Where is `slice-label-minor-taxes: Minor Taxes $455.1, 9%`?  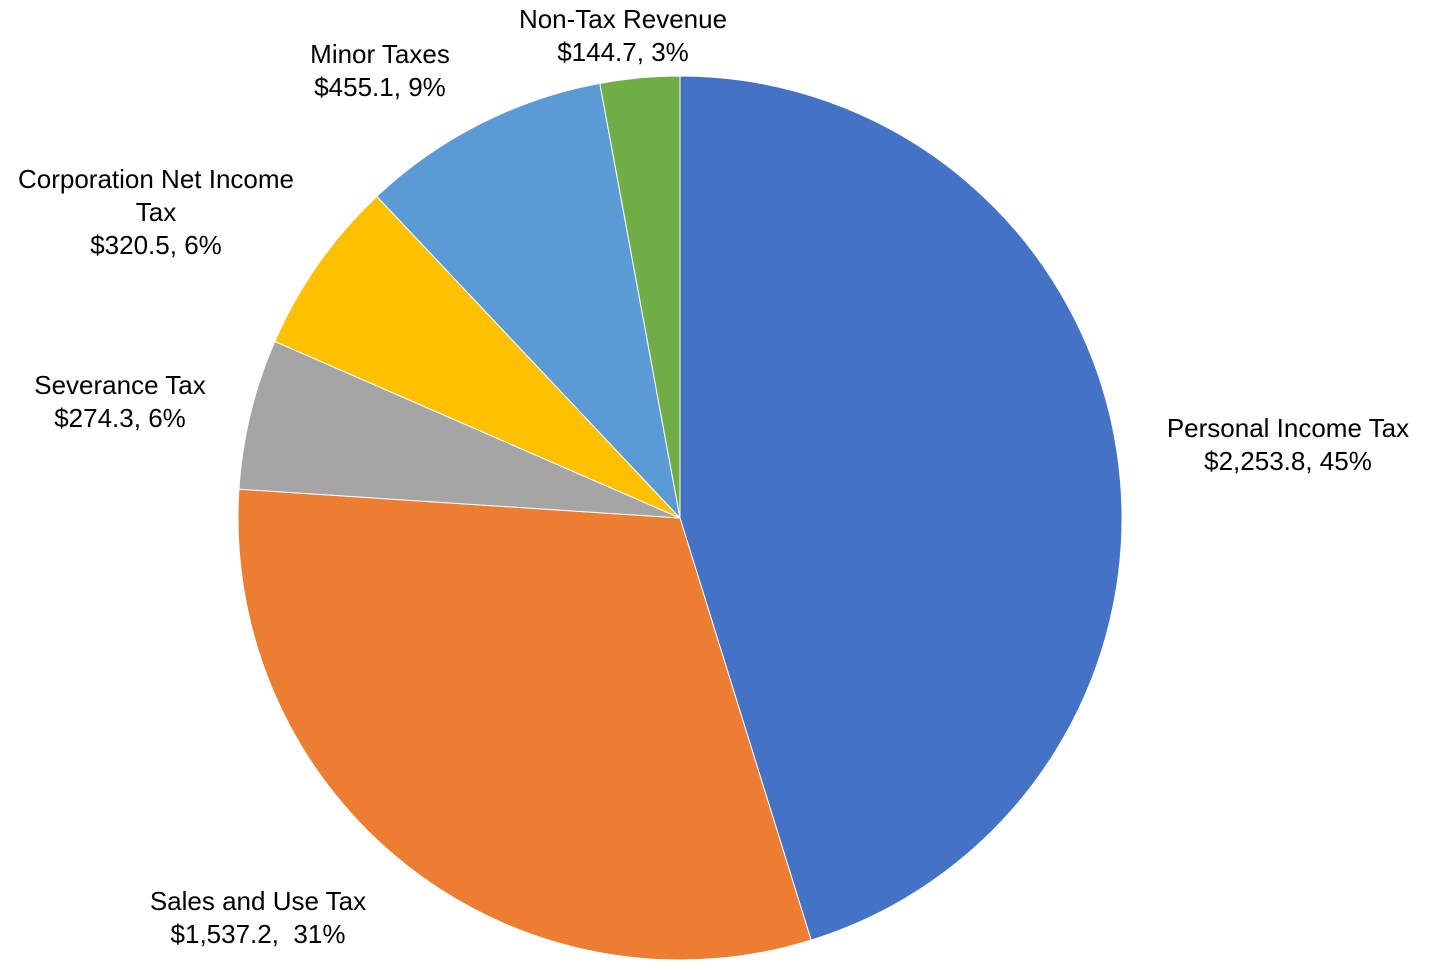 slice-label-minor-taxes: Minor Taxes $455.1, 9% is located at coordinates (380, 70).